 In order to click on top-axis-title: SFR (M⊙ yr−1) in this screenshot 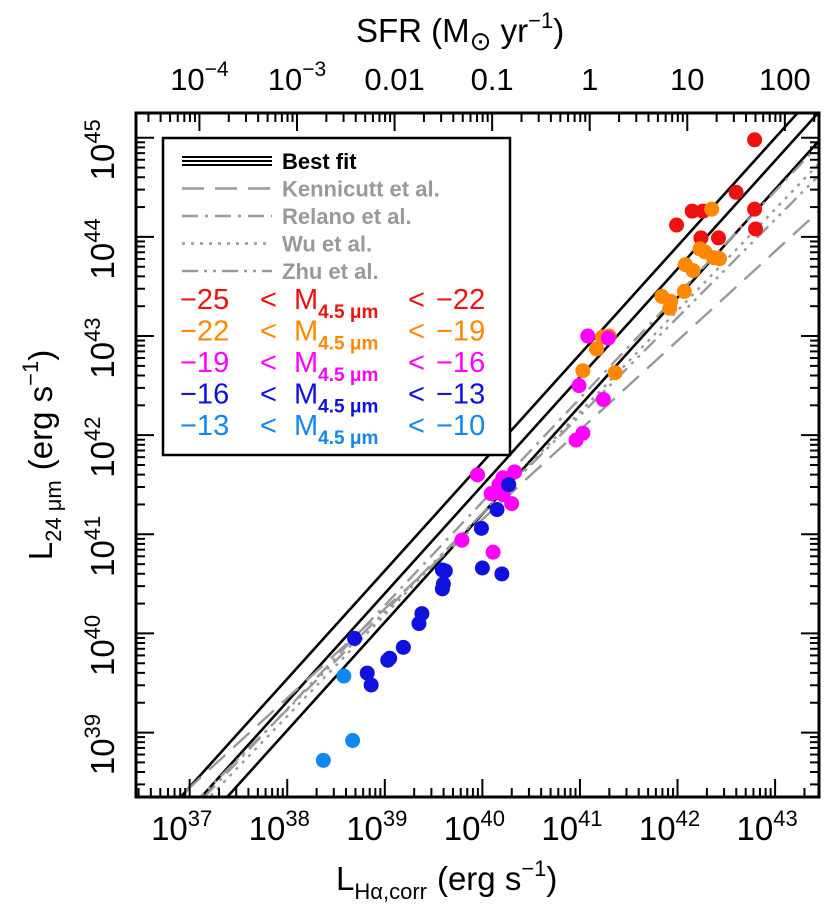, I will do `click(460, 32)`.